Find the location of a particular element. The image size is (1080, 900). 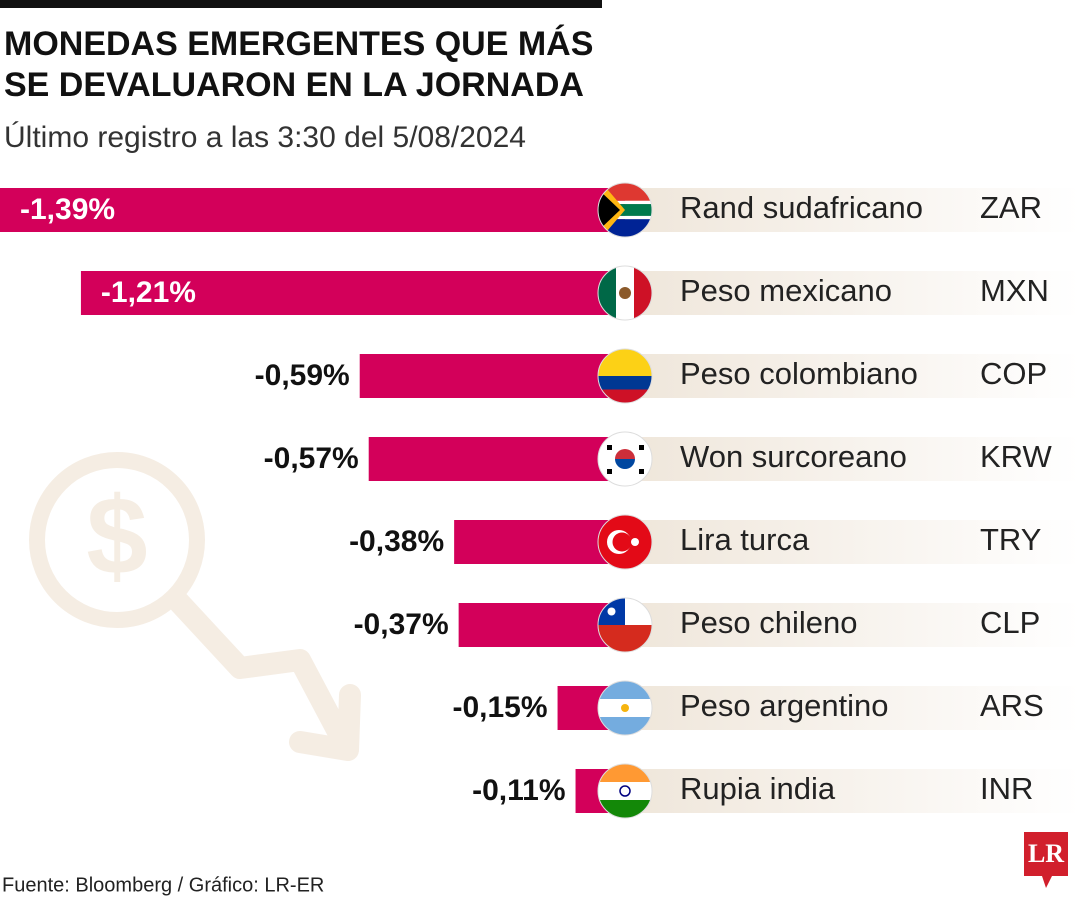

currency-code: CLP is located at coordinates (1010, 622).